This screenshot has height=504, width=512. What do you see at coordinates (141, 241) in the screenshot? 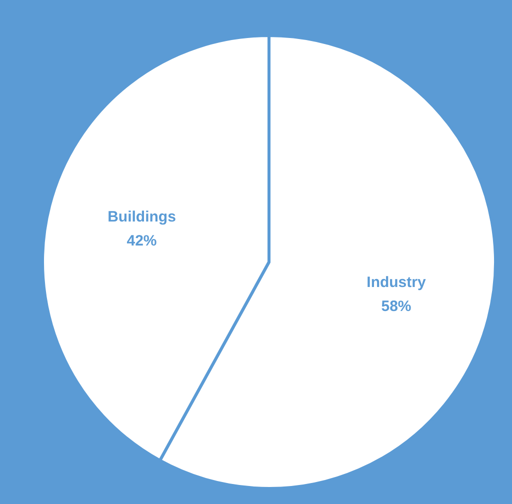
I see `data-label: 42%` at bounding box center [141, 241].